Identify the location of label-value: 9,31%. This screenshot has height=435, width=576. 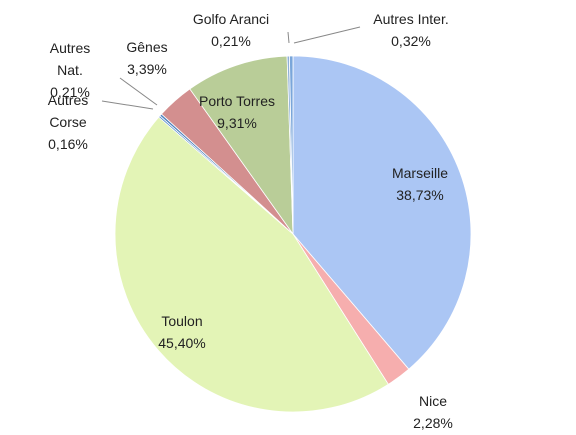
(237, 123).